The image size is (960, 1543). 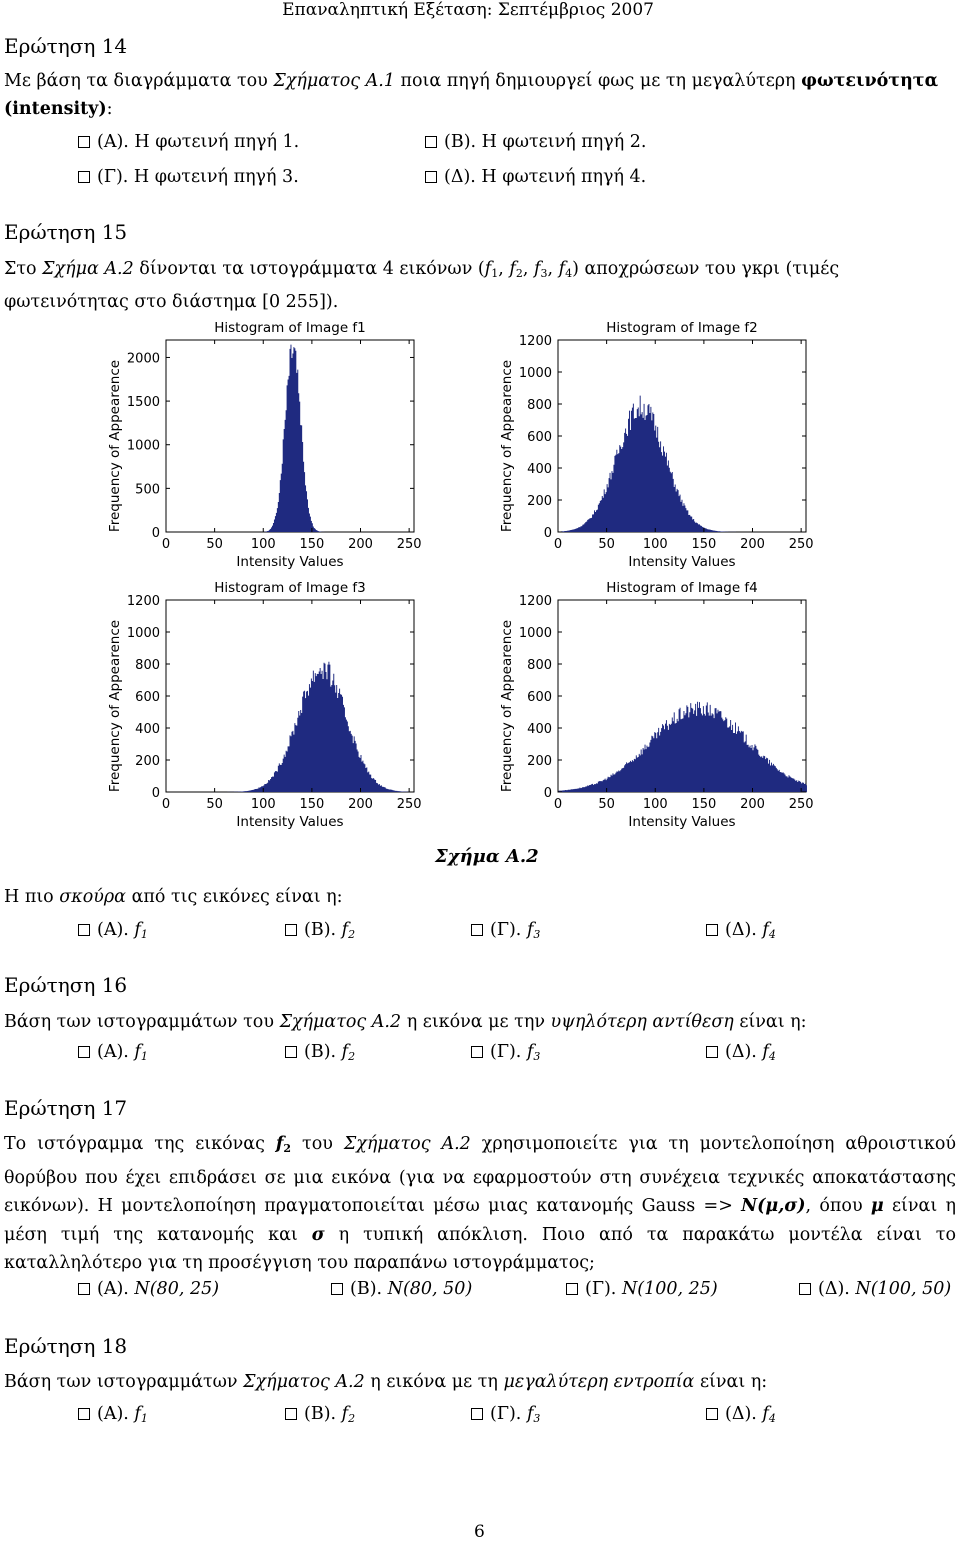 What do you see at coordinates (487, 856) in the screenshot?
I see `figure-caption: Σχήμα Α.2` at bounding box center [487, 856].